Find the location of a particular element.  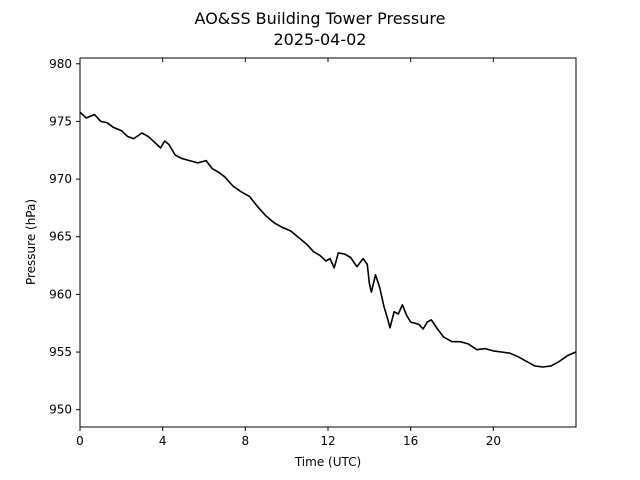

y-tick-label: 960 is located at coordinates (60, 294).